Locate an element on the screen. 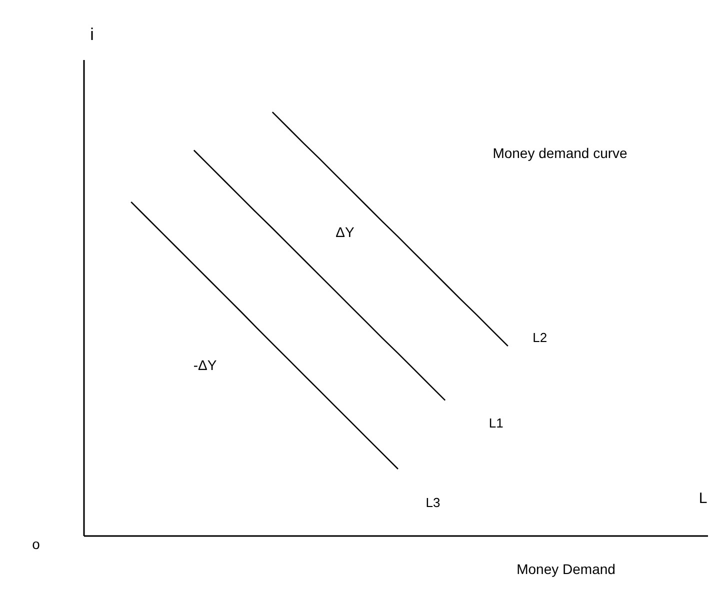  series-label: L2 is located at coordinates (540, 338).